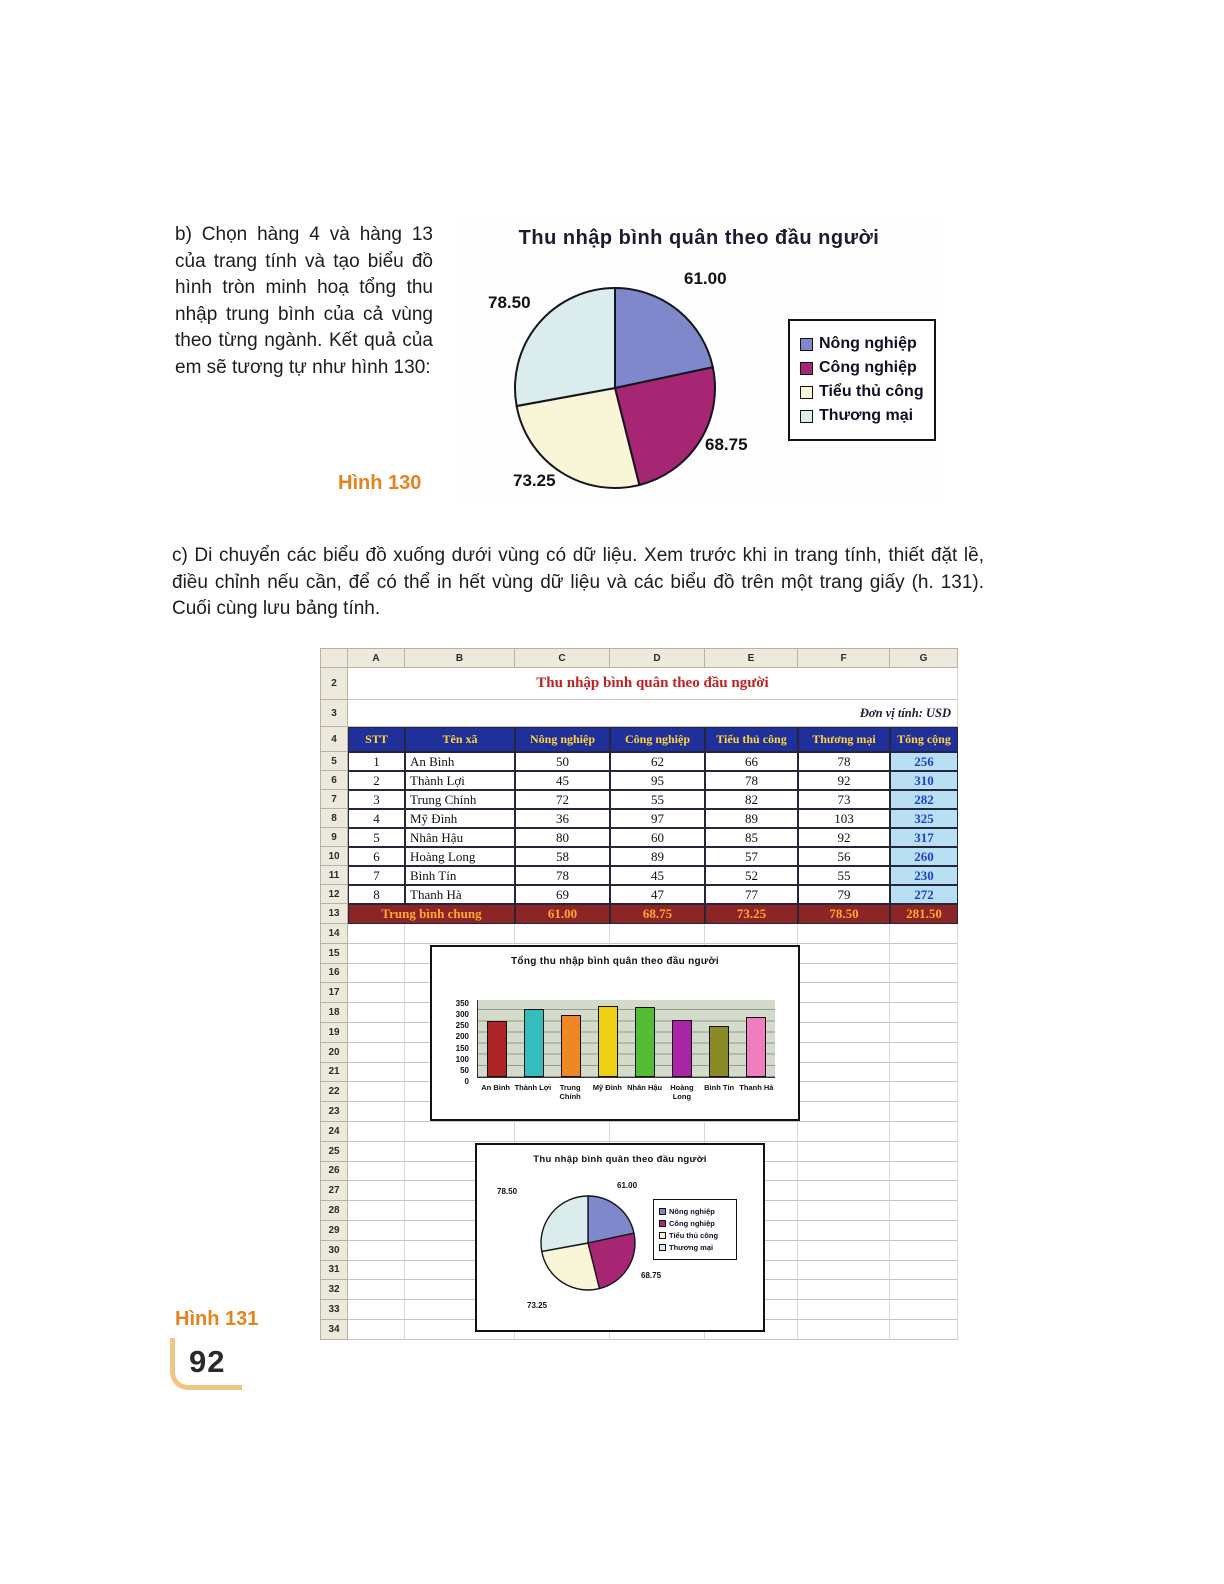  Describe the element at coordinates (756, 1047) in the screenshot. I see `bar-Thanh Hà` at that location.